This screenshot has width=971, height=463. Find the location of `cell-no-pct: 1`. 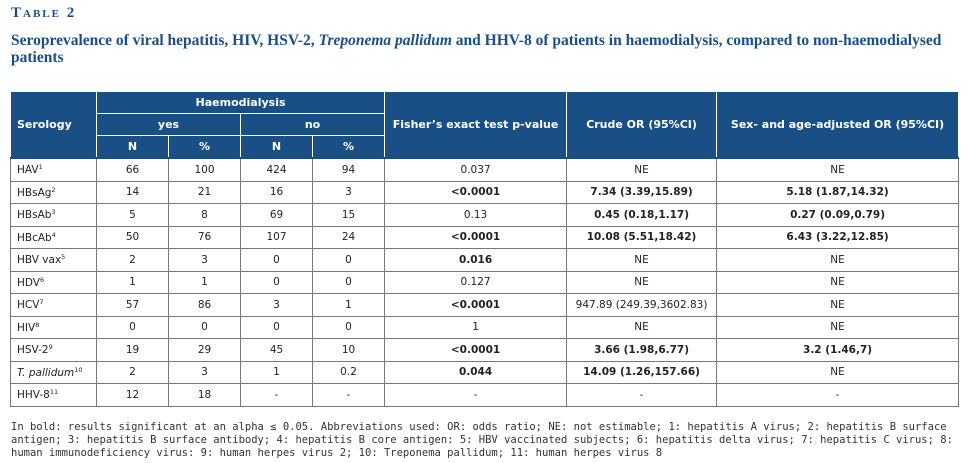

cell-no-pct: 1 is located at coordinates (348, 305).